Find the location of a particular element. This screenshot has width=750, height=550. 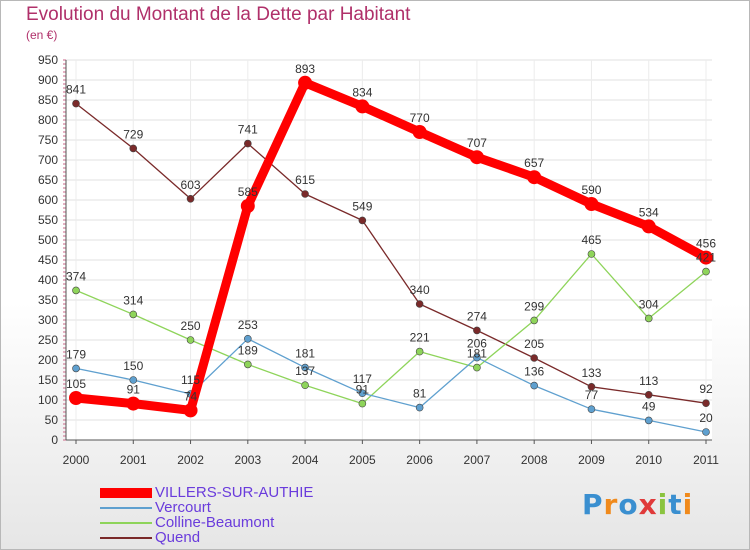

y-tick-label: 750 is located at coordinates (48, 140).